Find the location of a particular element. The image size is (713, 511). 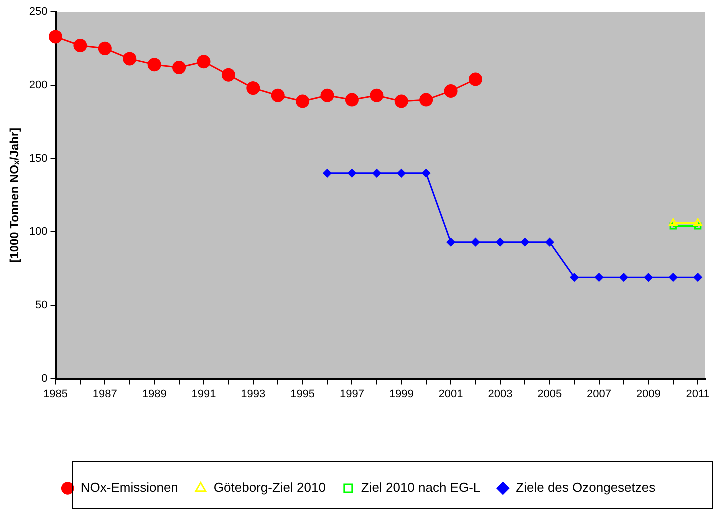

y-tick-label: 0 is located at coordinates (45, 378).